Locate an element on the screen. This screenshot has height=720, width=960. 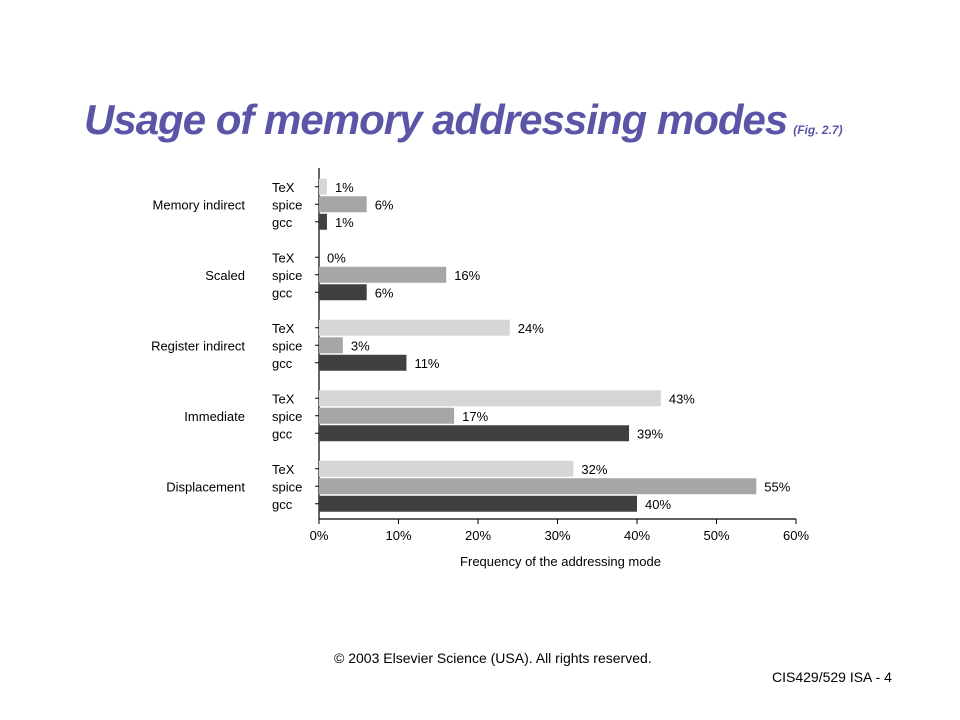
value-label: 32% is located at coordinates (594, 469).